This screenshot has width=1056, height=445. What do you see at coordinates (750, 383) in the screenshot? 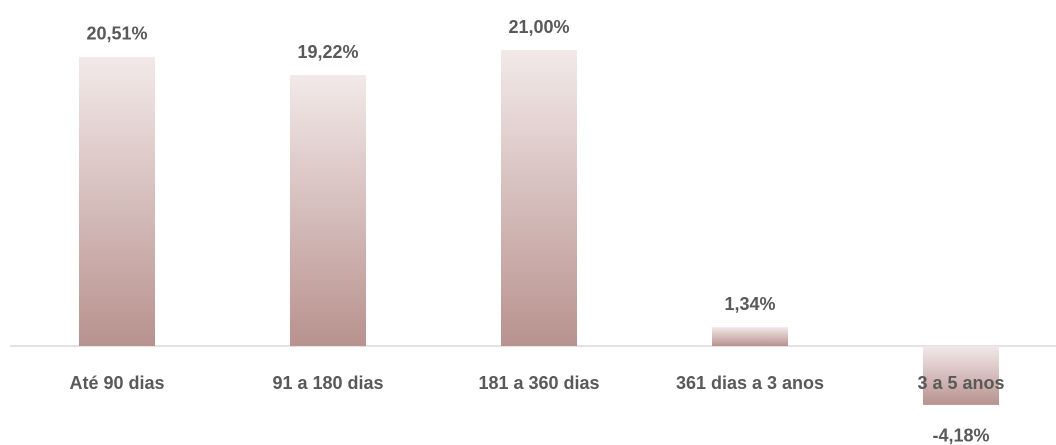
I see `x-tick-label: 361 dias a 3 anos` at bounding box center [750, 383].